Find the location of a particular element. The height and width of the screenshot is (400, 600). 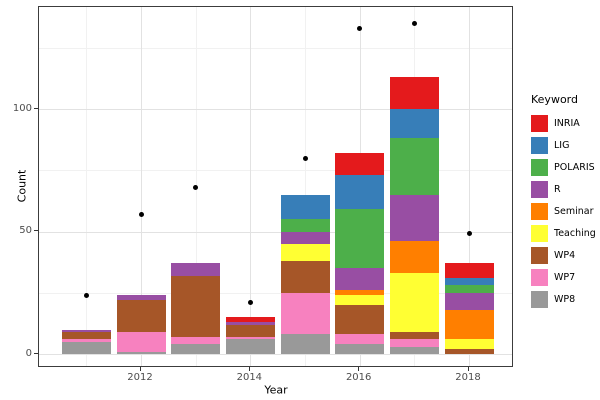

gridline-minor-x-2011 is located at coordinates (87, 186).